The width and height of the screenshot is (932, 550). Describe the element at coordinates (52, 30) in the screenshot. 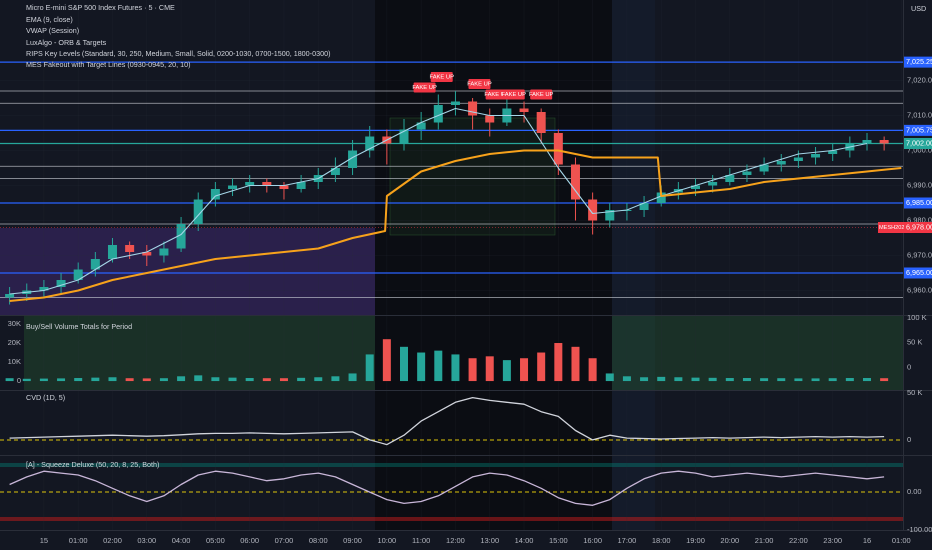

I see `legend-item: VWAP (Session)` at that location.